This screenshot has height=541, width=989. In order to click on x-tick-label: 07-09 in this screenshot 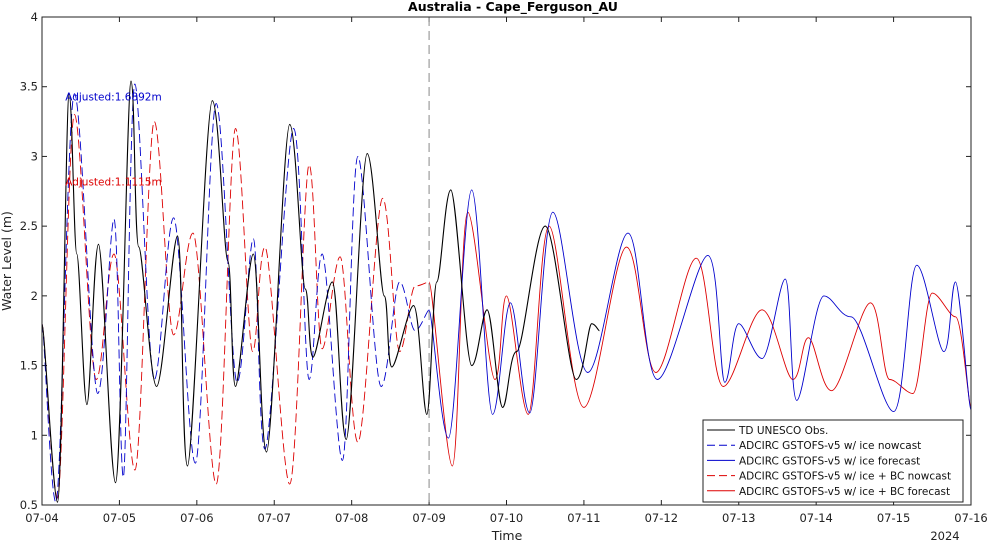, I will do `click(428, 518)`.